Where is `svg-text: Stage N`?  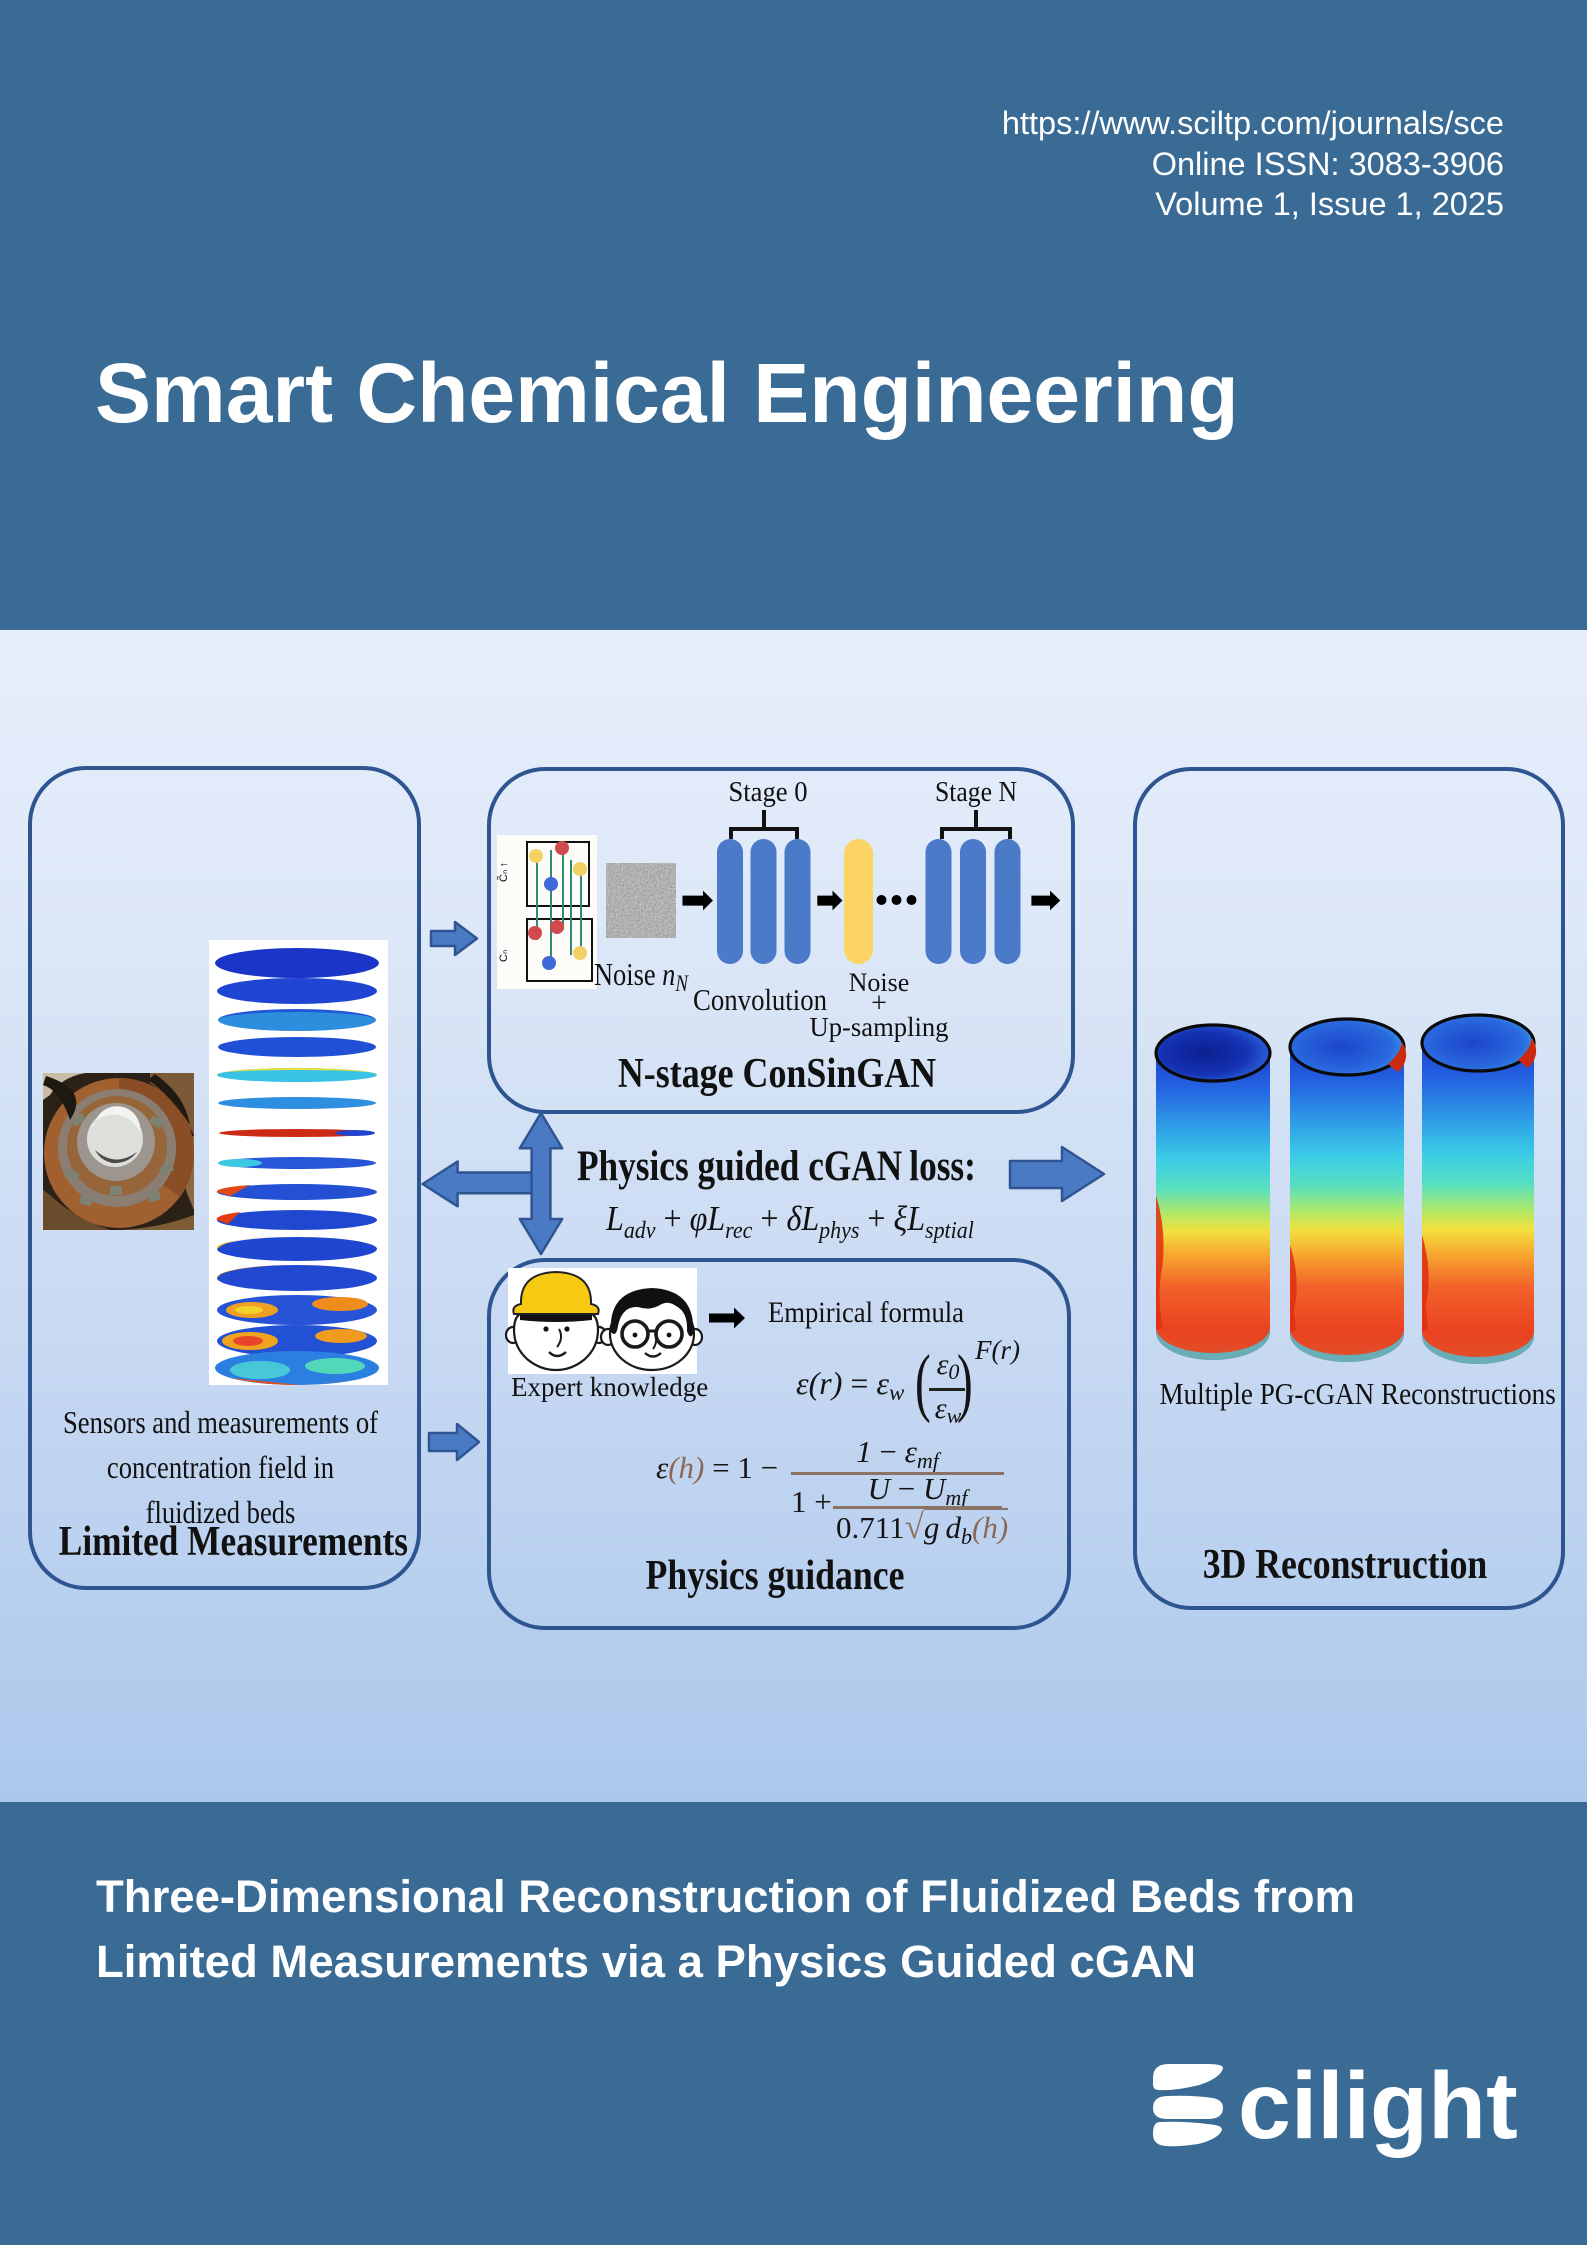 svg-text: Stage N is located at coordinates (976, 792).